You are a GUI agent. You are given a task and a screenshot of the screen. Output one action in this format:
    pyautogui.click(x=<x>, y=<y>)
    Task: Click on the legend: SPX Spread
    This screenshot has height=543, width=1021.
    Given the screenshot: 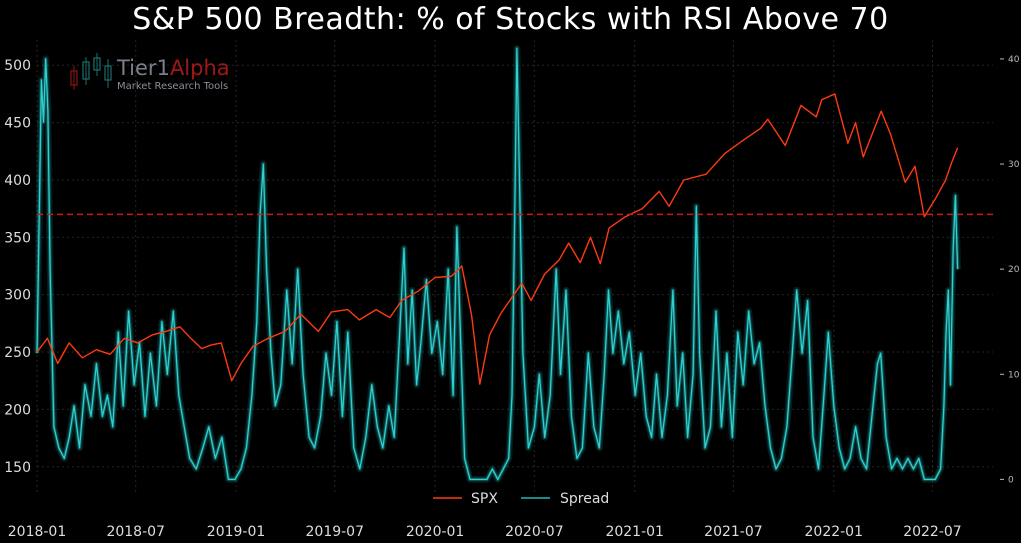 What is the action you would take?
    pyautogui.click(x=521, y=499)
    